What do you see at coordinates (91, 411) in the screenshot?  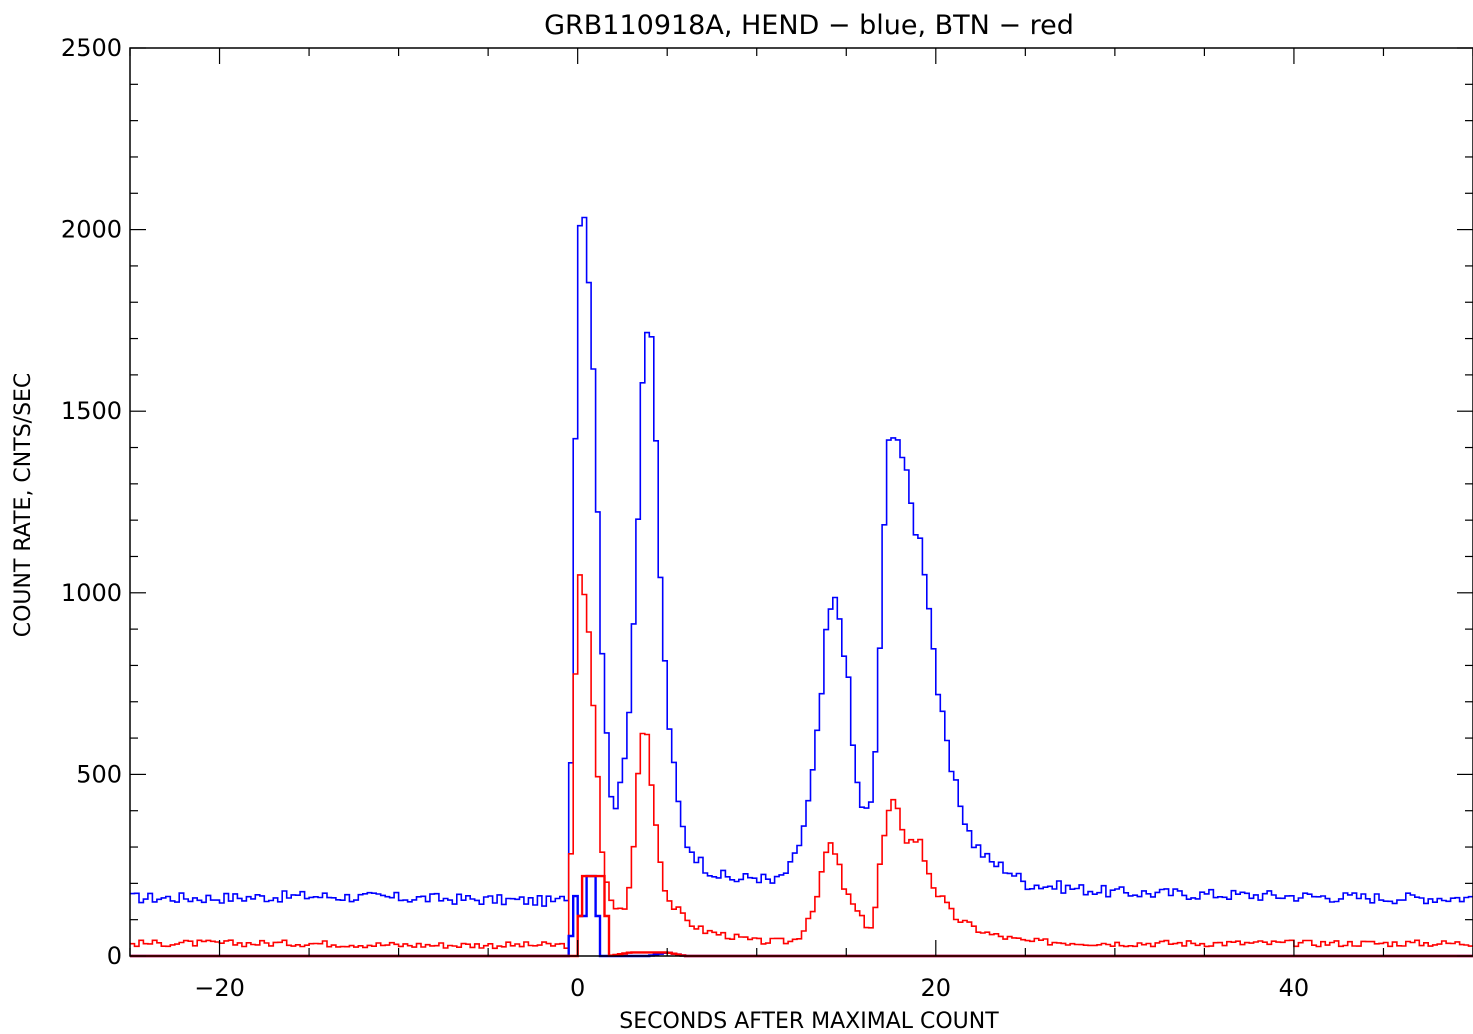 I see `y-tick-label: 1500` at bounding box center [91, 411].